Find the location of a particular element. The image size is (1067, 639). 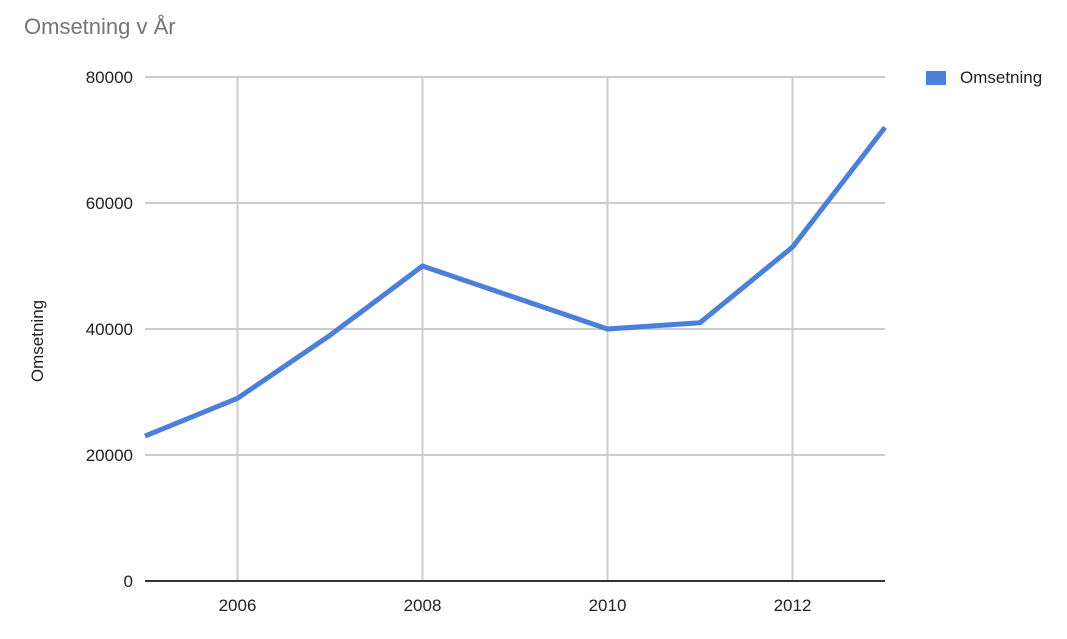

legend: Omsetning is located at coordinates (984, 78).